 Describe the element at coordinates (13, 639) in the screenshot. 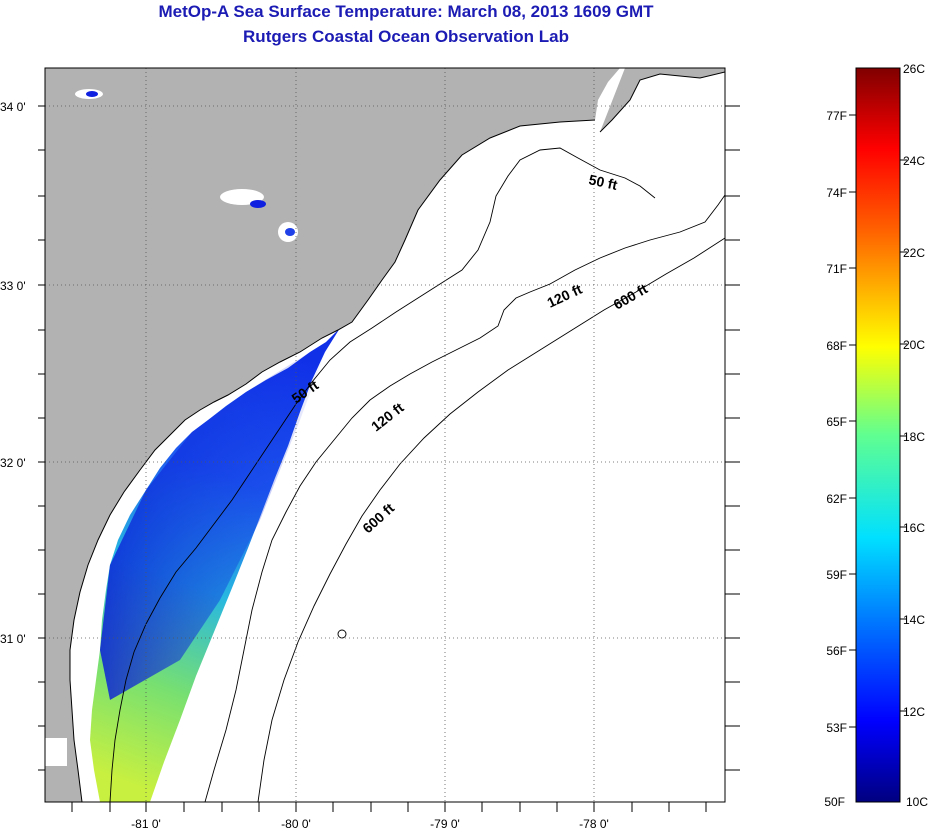

I see `lat-label: 31 0'` at that location.